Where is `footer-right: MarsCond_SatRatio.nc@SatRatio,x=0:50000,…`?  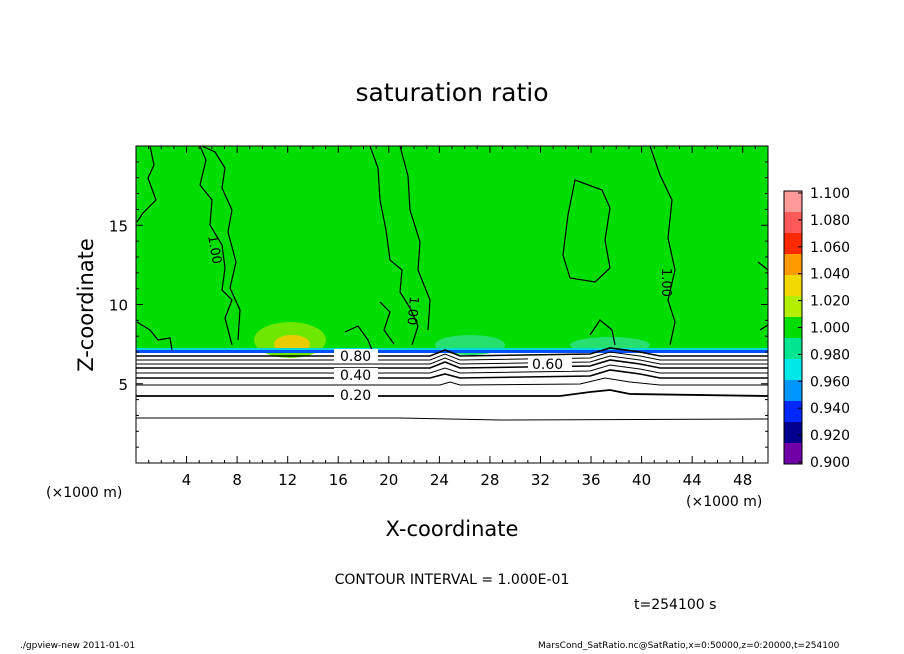 footer-right: MarsCond_SatRatio.nc@SatRatio,x=0:50000,… is located at coordinates (689, 646).